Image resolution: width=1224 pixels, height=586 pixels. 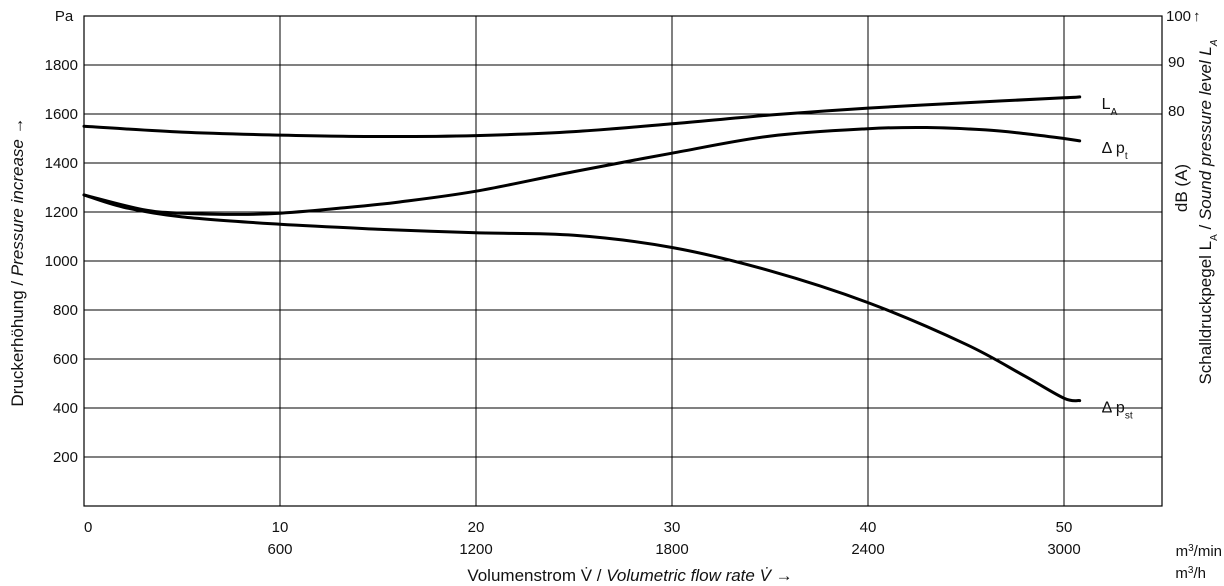 I want to click on left-tick-label: 200, so click(x=65, y=457).